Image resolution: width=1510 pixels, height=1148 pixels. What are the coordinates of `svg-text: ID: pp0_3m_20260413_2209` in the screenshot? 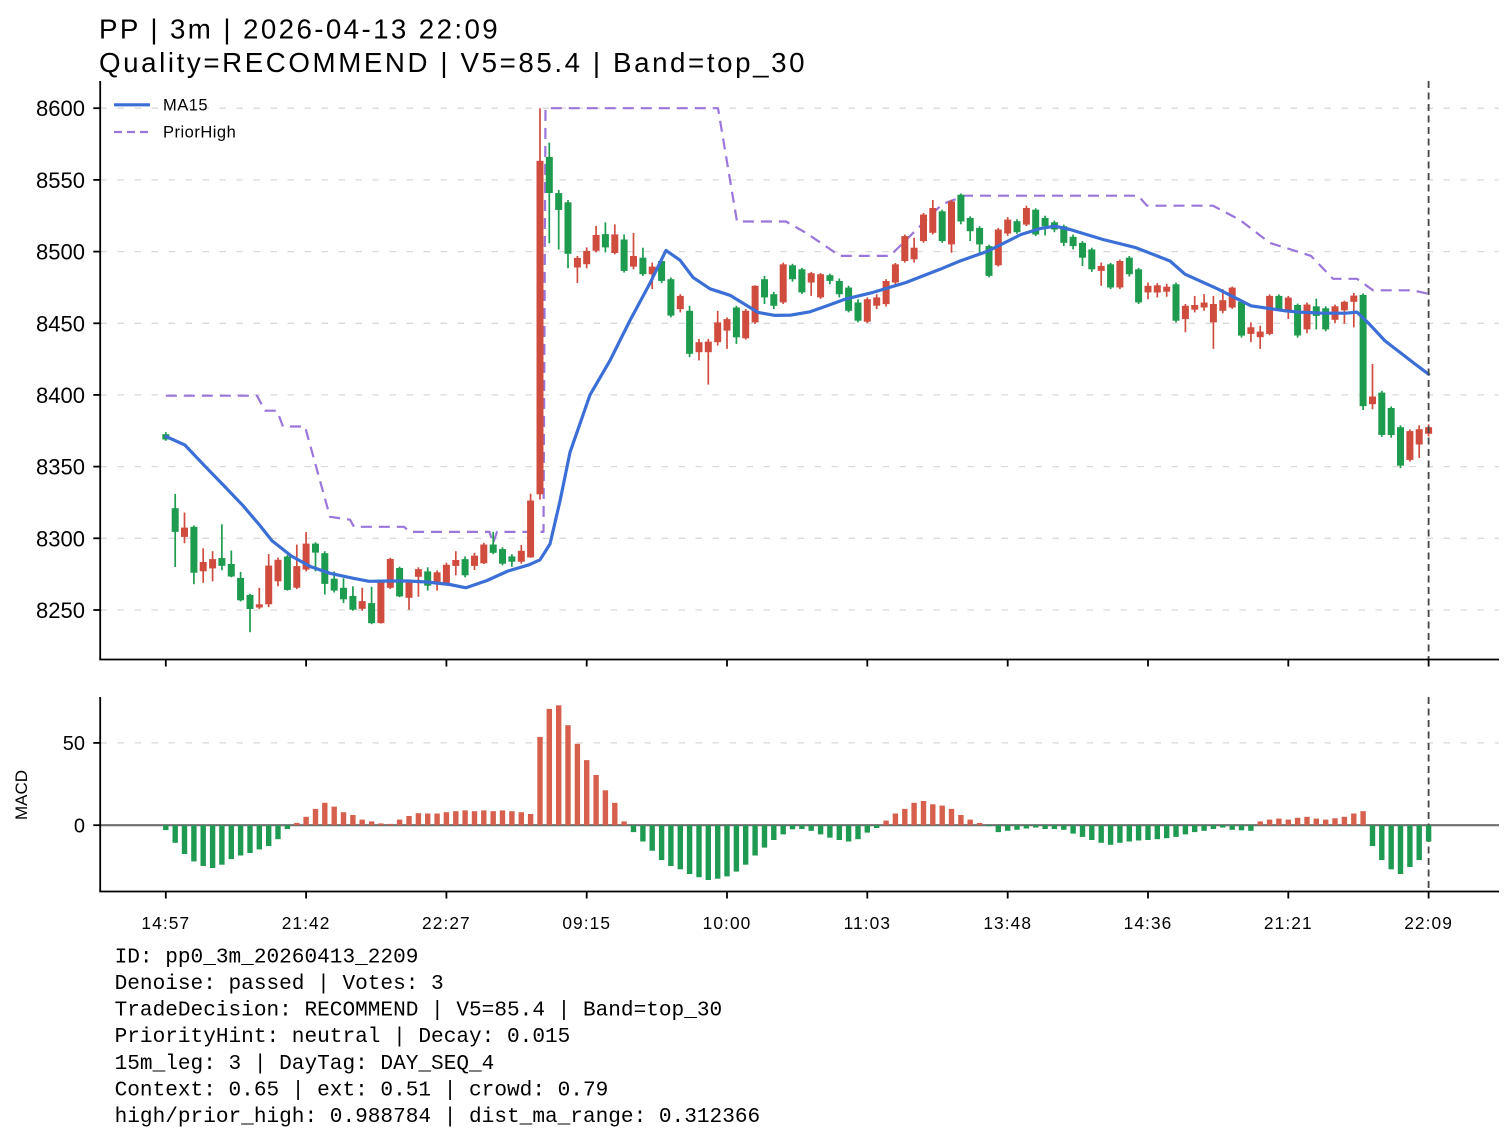 It's located at (267, 957).